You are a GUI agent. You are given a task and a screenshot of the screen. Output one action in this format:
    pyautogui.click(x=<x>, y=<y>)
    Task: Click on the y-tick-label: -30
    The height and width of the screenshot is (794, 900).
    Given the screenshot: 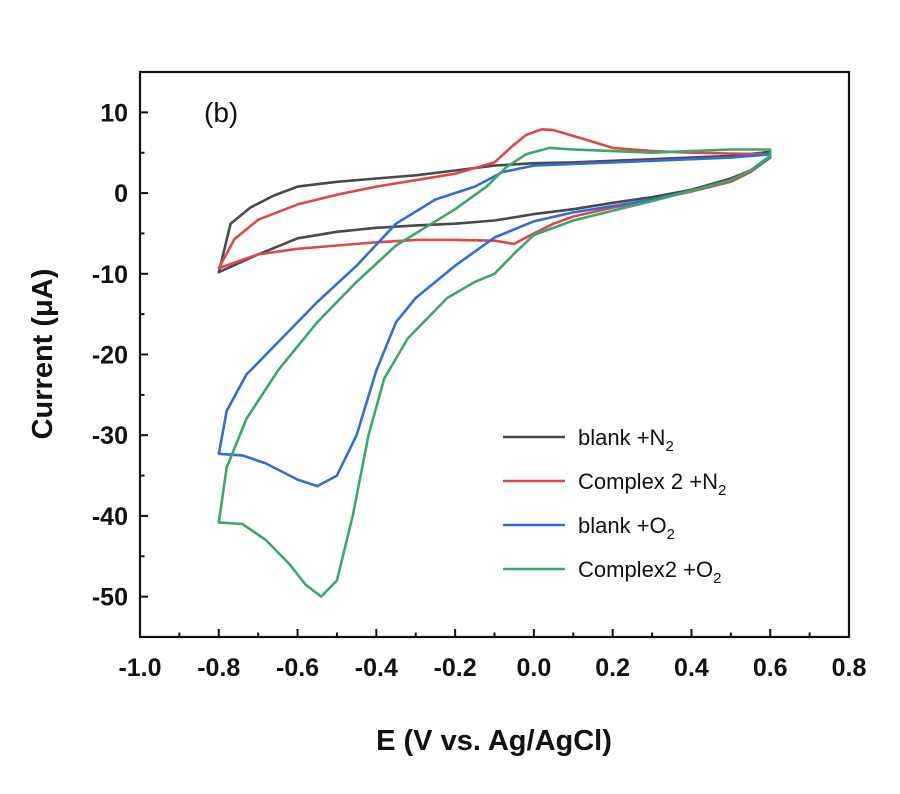 What is the action you would take?
    pyautogui.click(x=110, y=436)
    